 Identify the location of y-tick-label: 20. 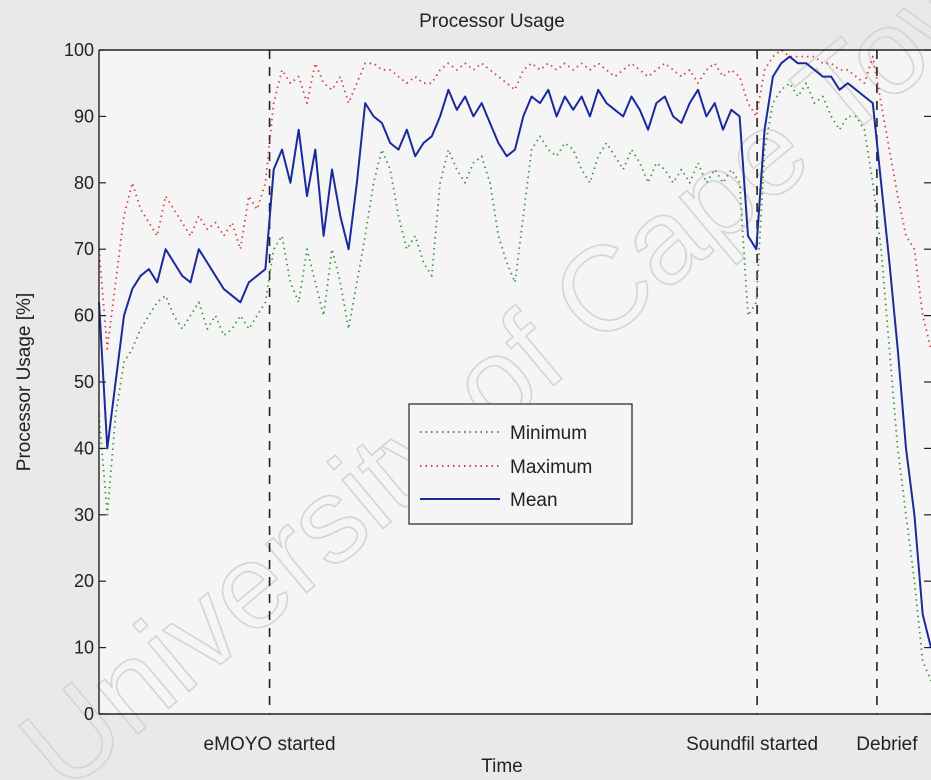
(84, 581).